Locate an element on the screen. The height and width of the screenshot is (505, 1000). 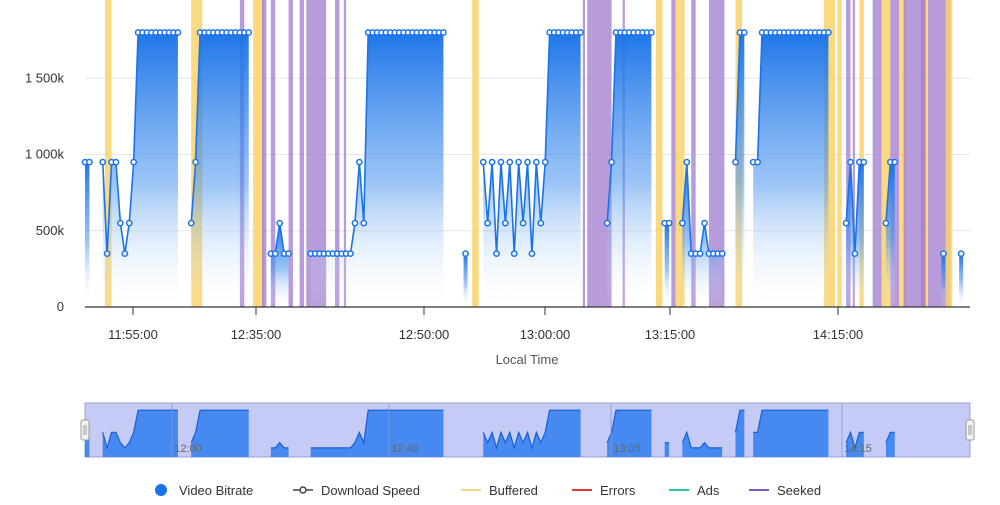
legend-swatch-download-speed-dot is located at coordinates (303, 490).